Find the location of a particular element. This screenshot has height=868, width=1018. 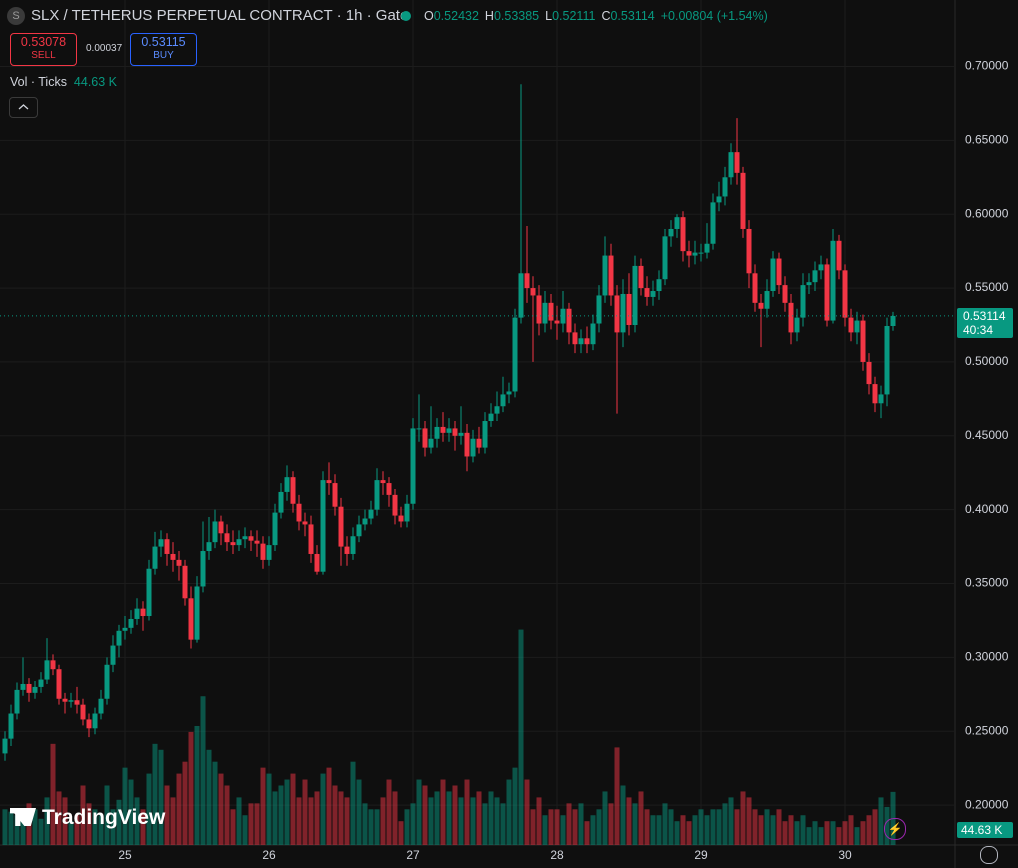

ohlc-key: O is located at coordinates (429, 16).